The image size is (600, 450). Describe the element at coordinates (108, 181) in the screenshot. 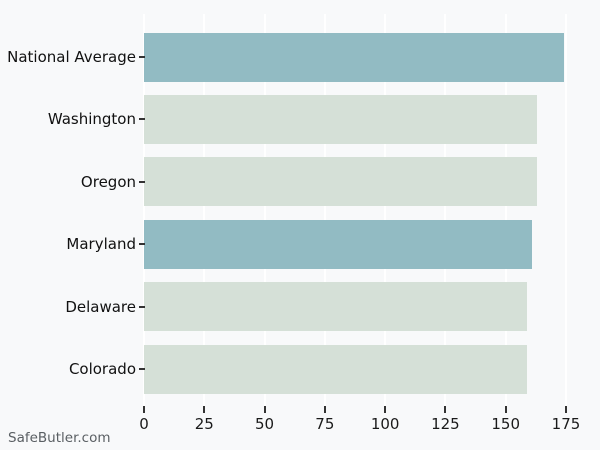

I see `category-label: Oregon` at that location.